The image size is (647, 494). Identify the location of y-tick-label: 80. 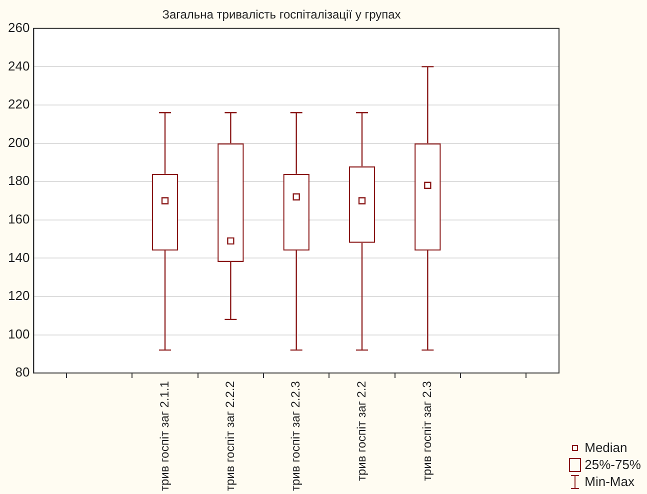
(22, 372).